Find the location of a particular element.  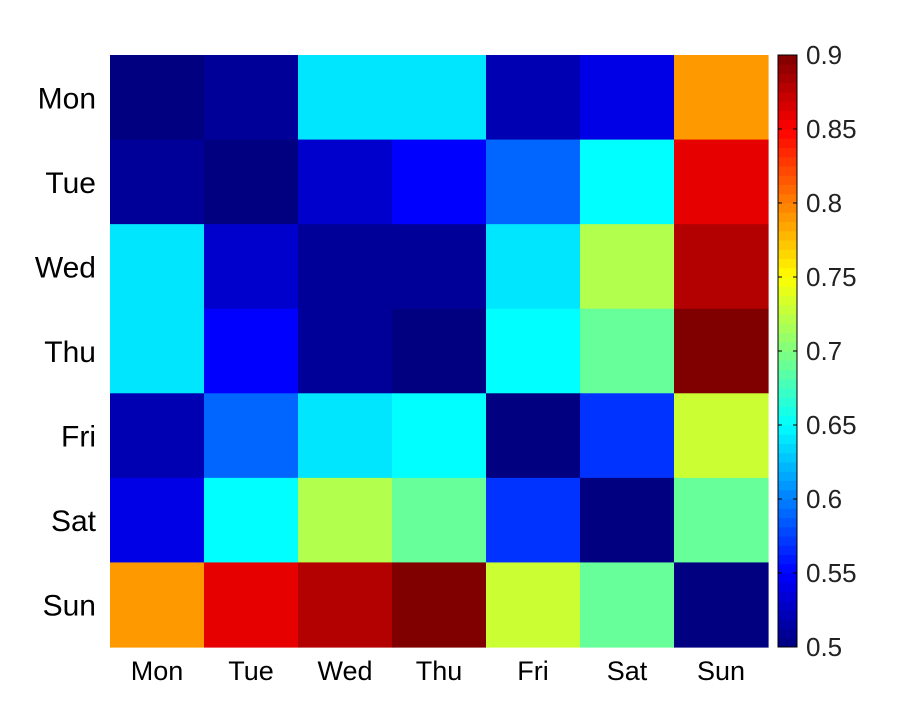

colorbar-tick-label: 0.85 is located at coordinates (831, 129).